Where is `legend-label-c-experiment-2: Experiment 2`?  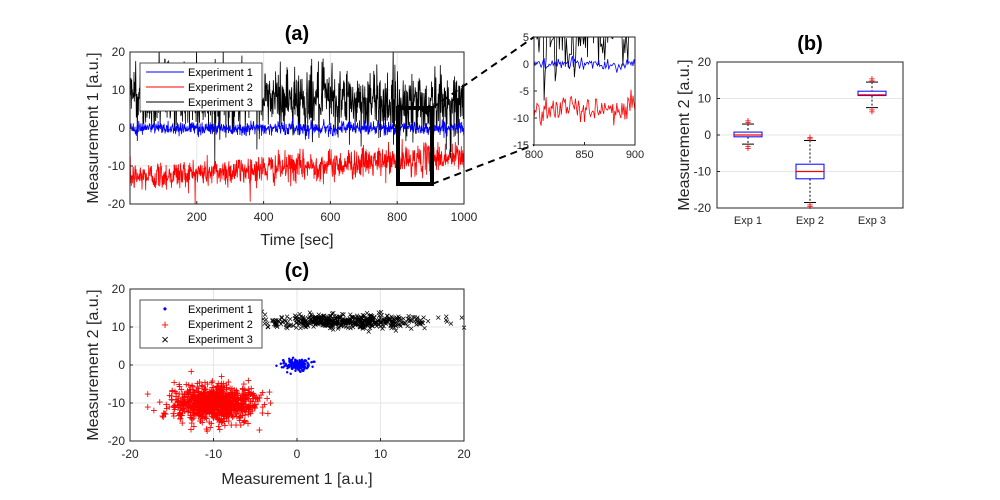
legend-label-c-experiment-2: Experiment 2 is located at coordinates (220, 325).